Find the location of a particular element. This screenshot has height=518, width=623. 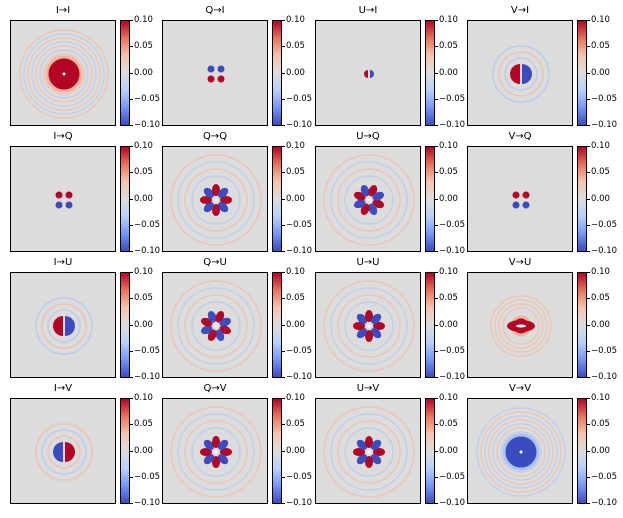

subplot: U→V 0.10 0.05 0.00 −0.05 −0.10 is located at coordinates (390, 450).